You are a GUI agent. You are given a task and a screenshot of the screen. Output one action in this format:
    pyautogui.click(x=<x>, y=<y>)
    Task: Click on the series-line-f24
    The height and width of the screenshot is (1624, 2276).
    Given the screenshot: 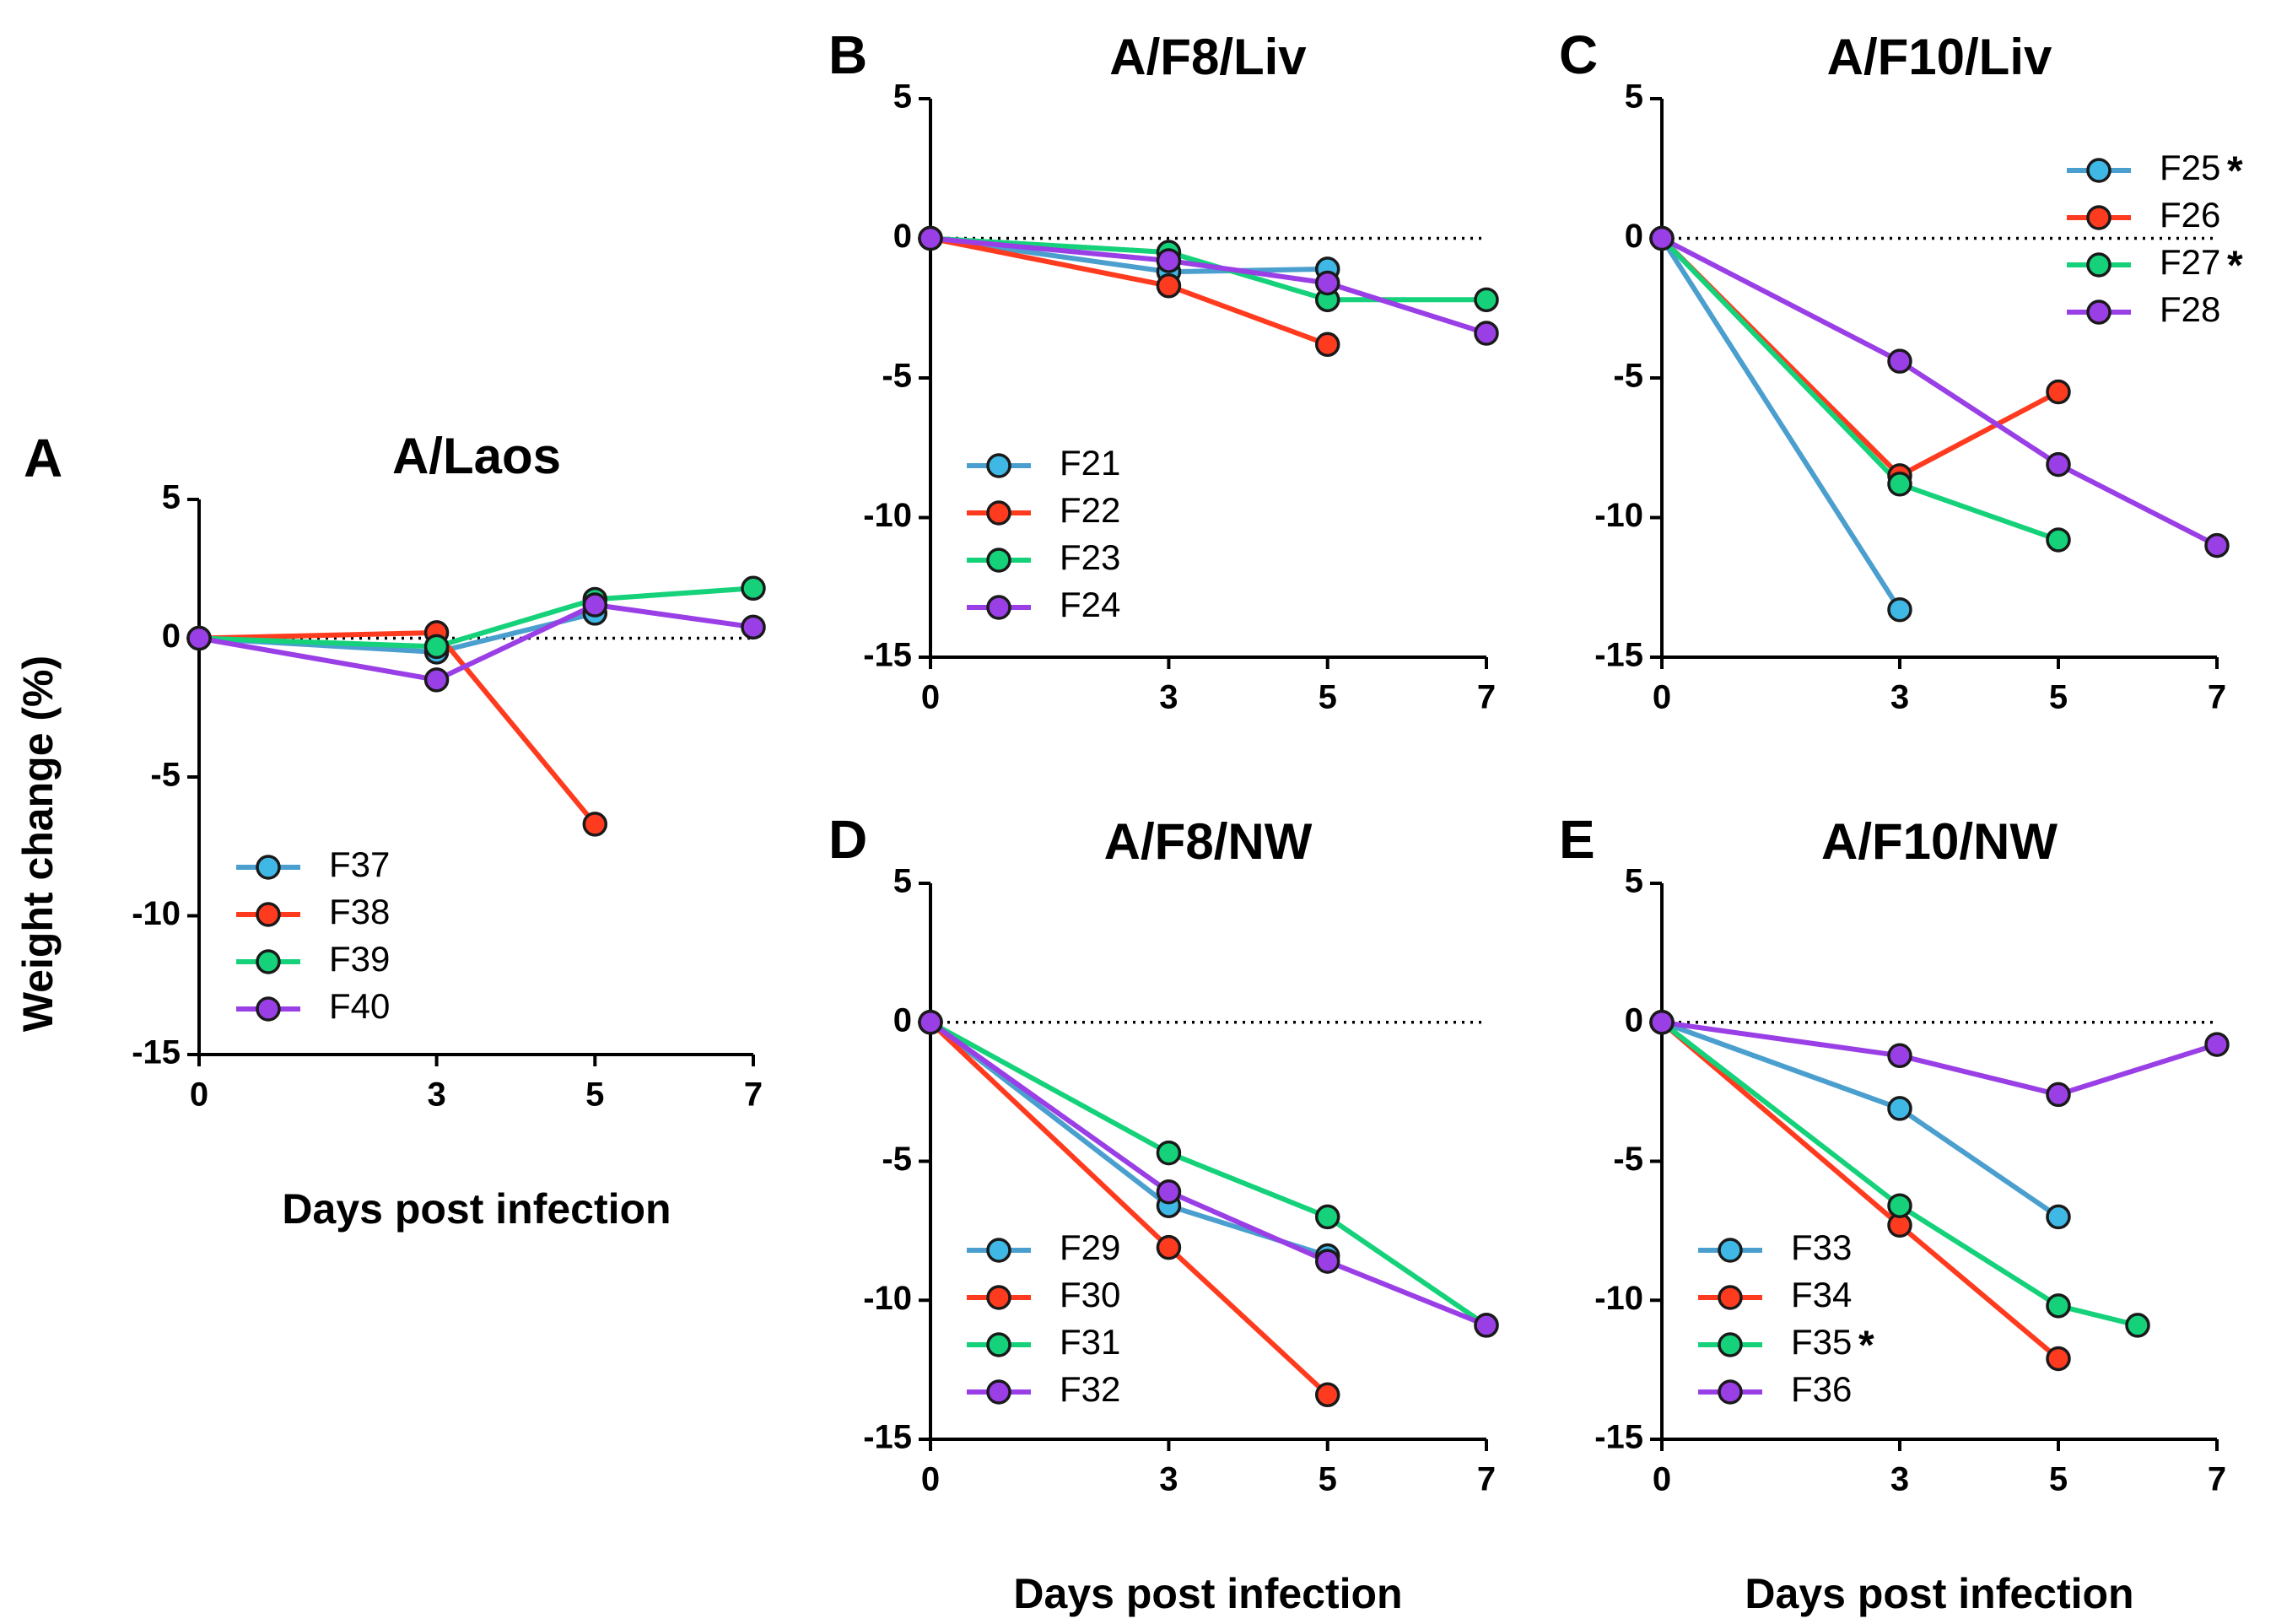 What is the action you would take?
    pyautogui.click(x=1208, y=285)
    